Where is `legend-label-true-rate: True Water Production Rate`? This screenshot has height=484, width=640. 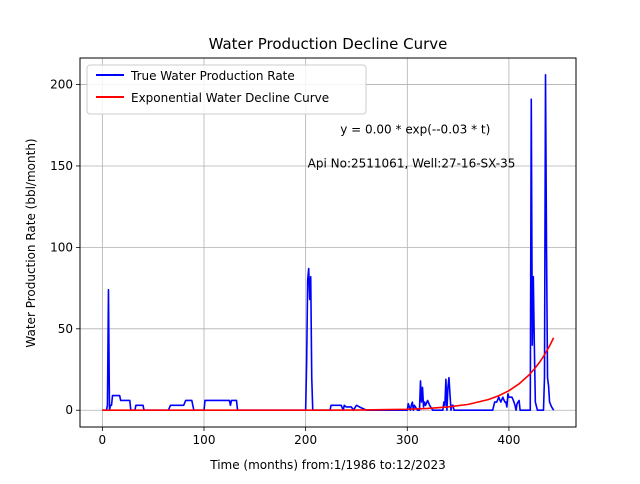
legend-label-true-rate: True Water Production Rate is located at coordinates (212, 76).